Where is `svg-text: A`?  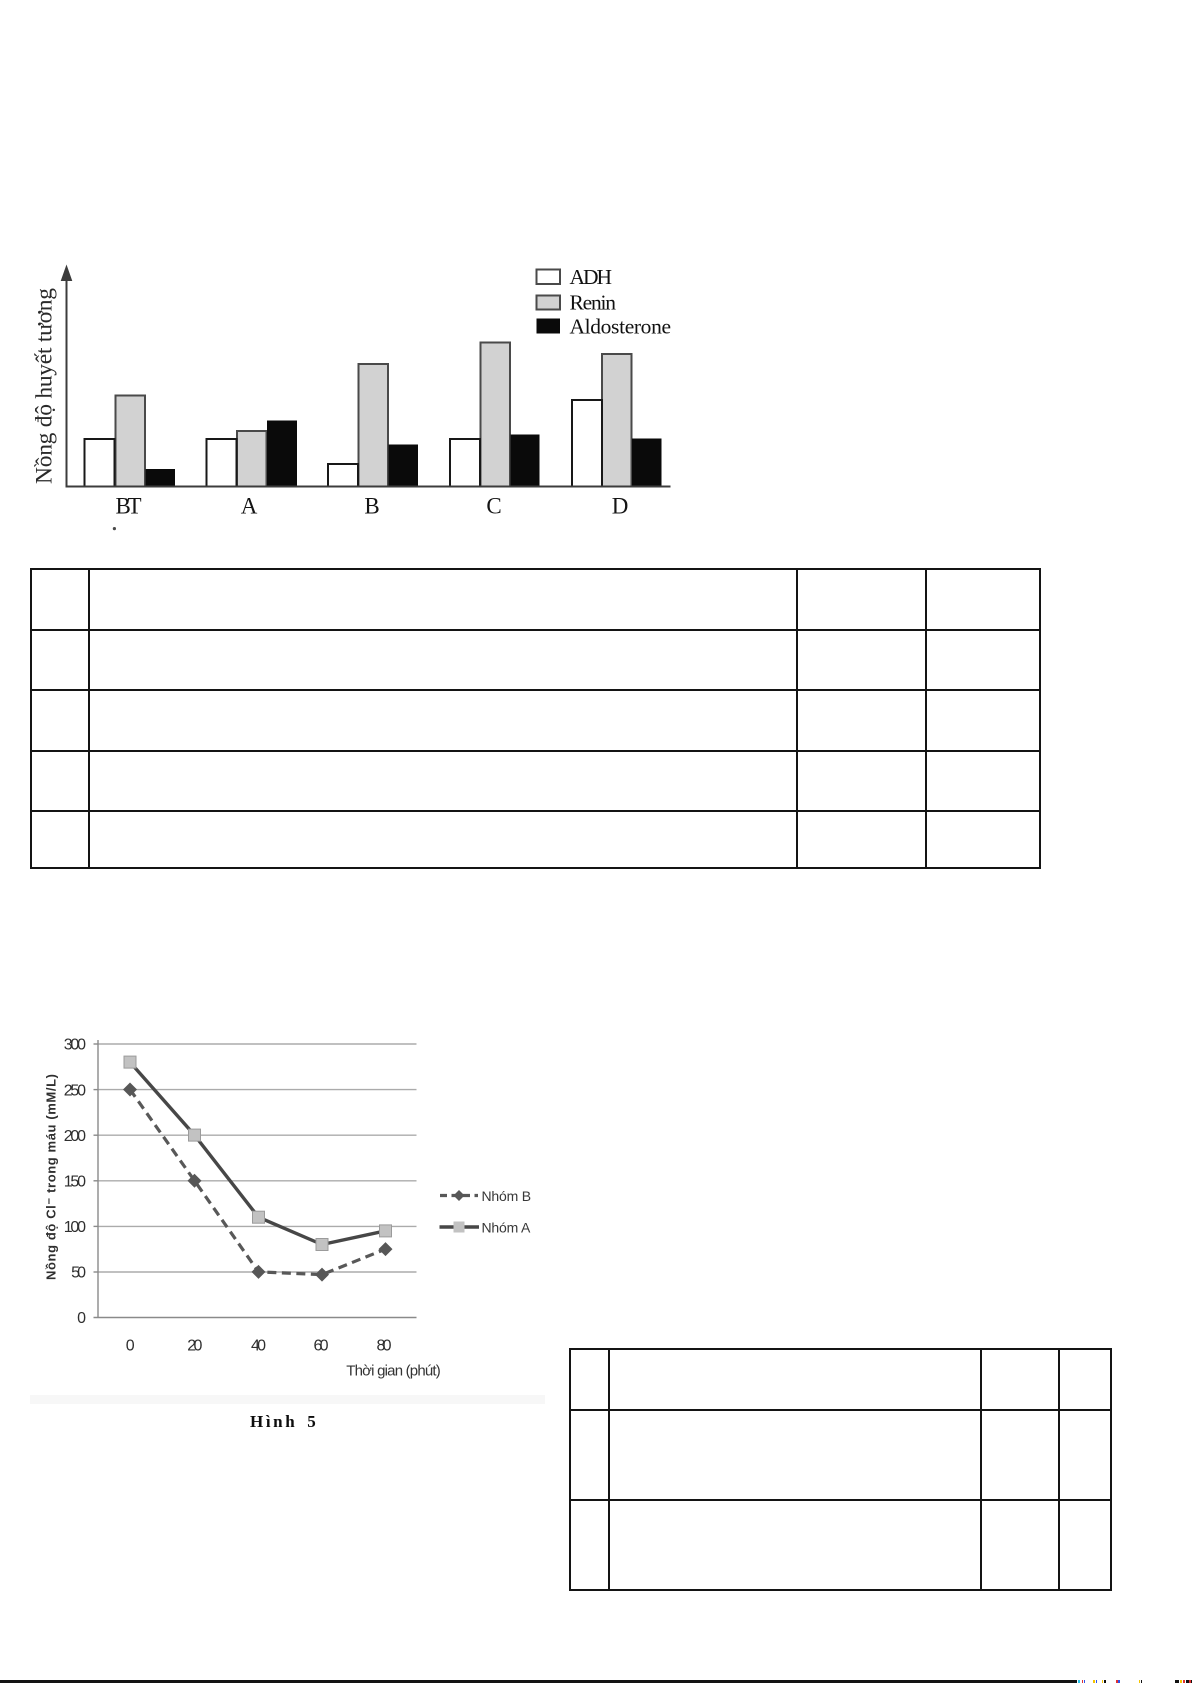 svg-text: A is located at coordinates (249, 506).